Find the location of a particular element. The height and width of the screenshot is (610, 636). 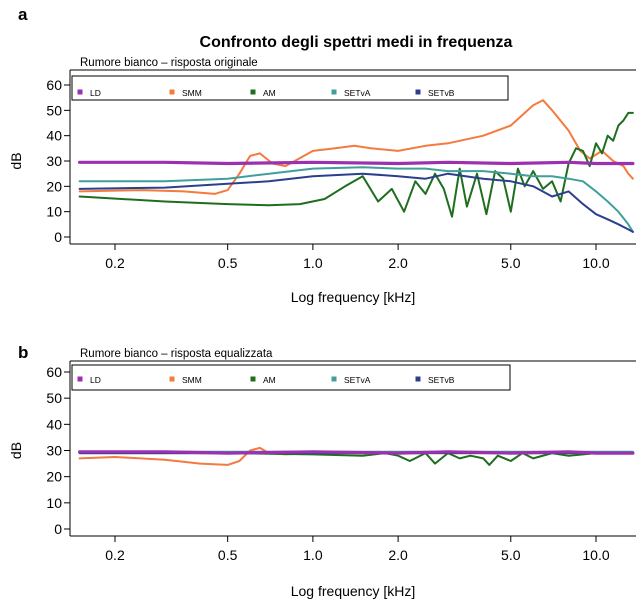

panel-label: a is located at coordinates (23, 14).